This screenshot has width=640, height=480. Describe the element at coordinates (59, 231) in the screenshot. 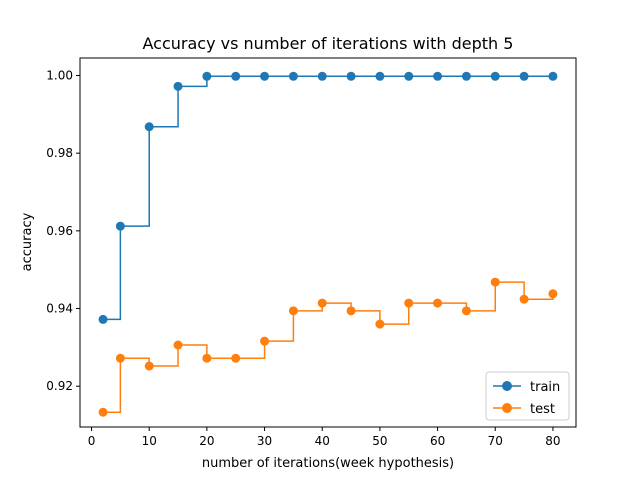

I see `y-tick-label: 0.96` at that location.